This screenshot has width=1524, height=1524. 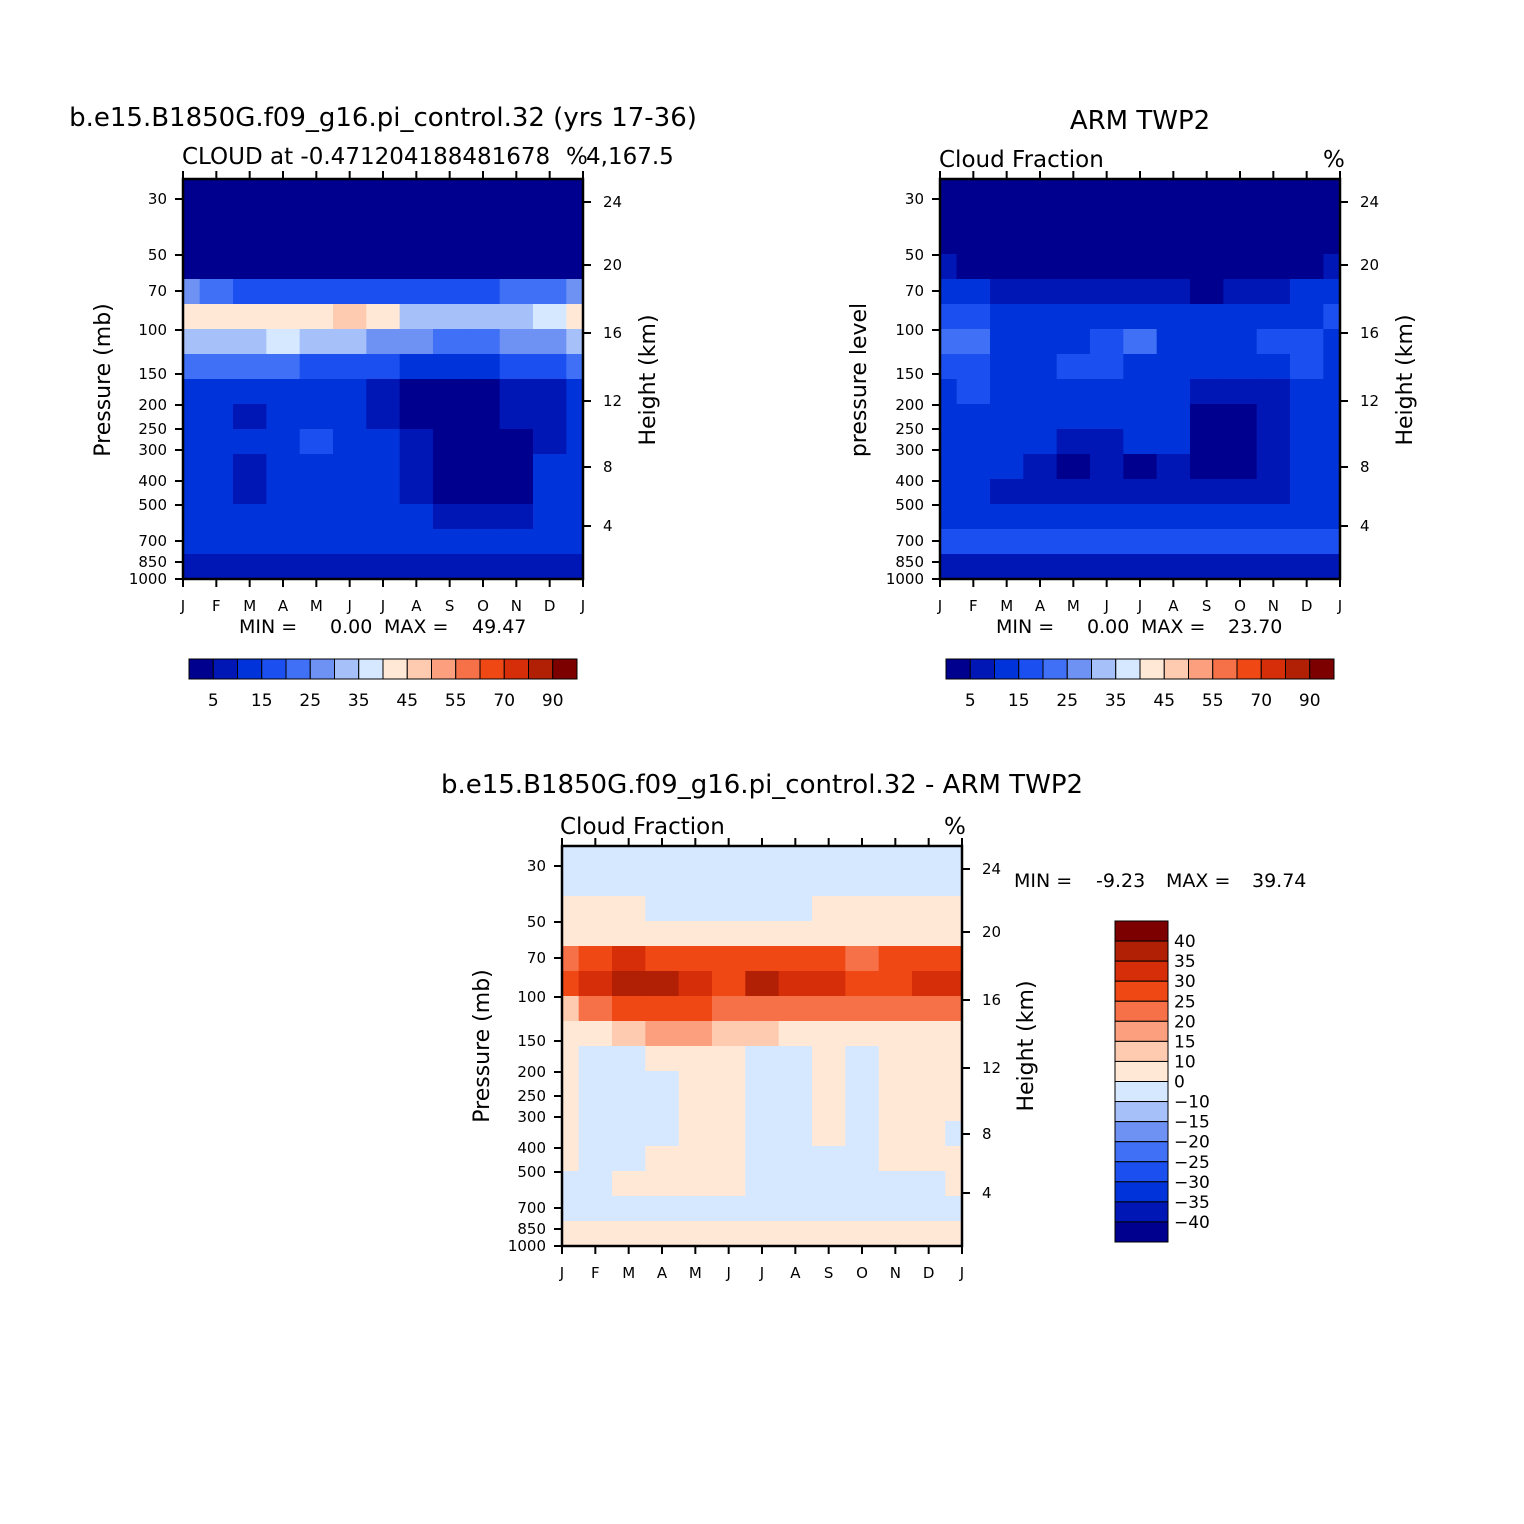 I want to click on model-y2-tick-label: 16, so click(x=612, y=333).